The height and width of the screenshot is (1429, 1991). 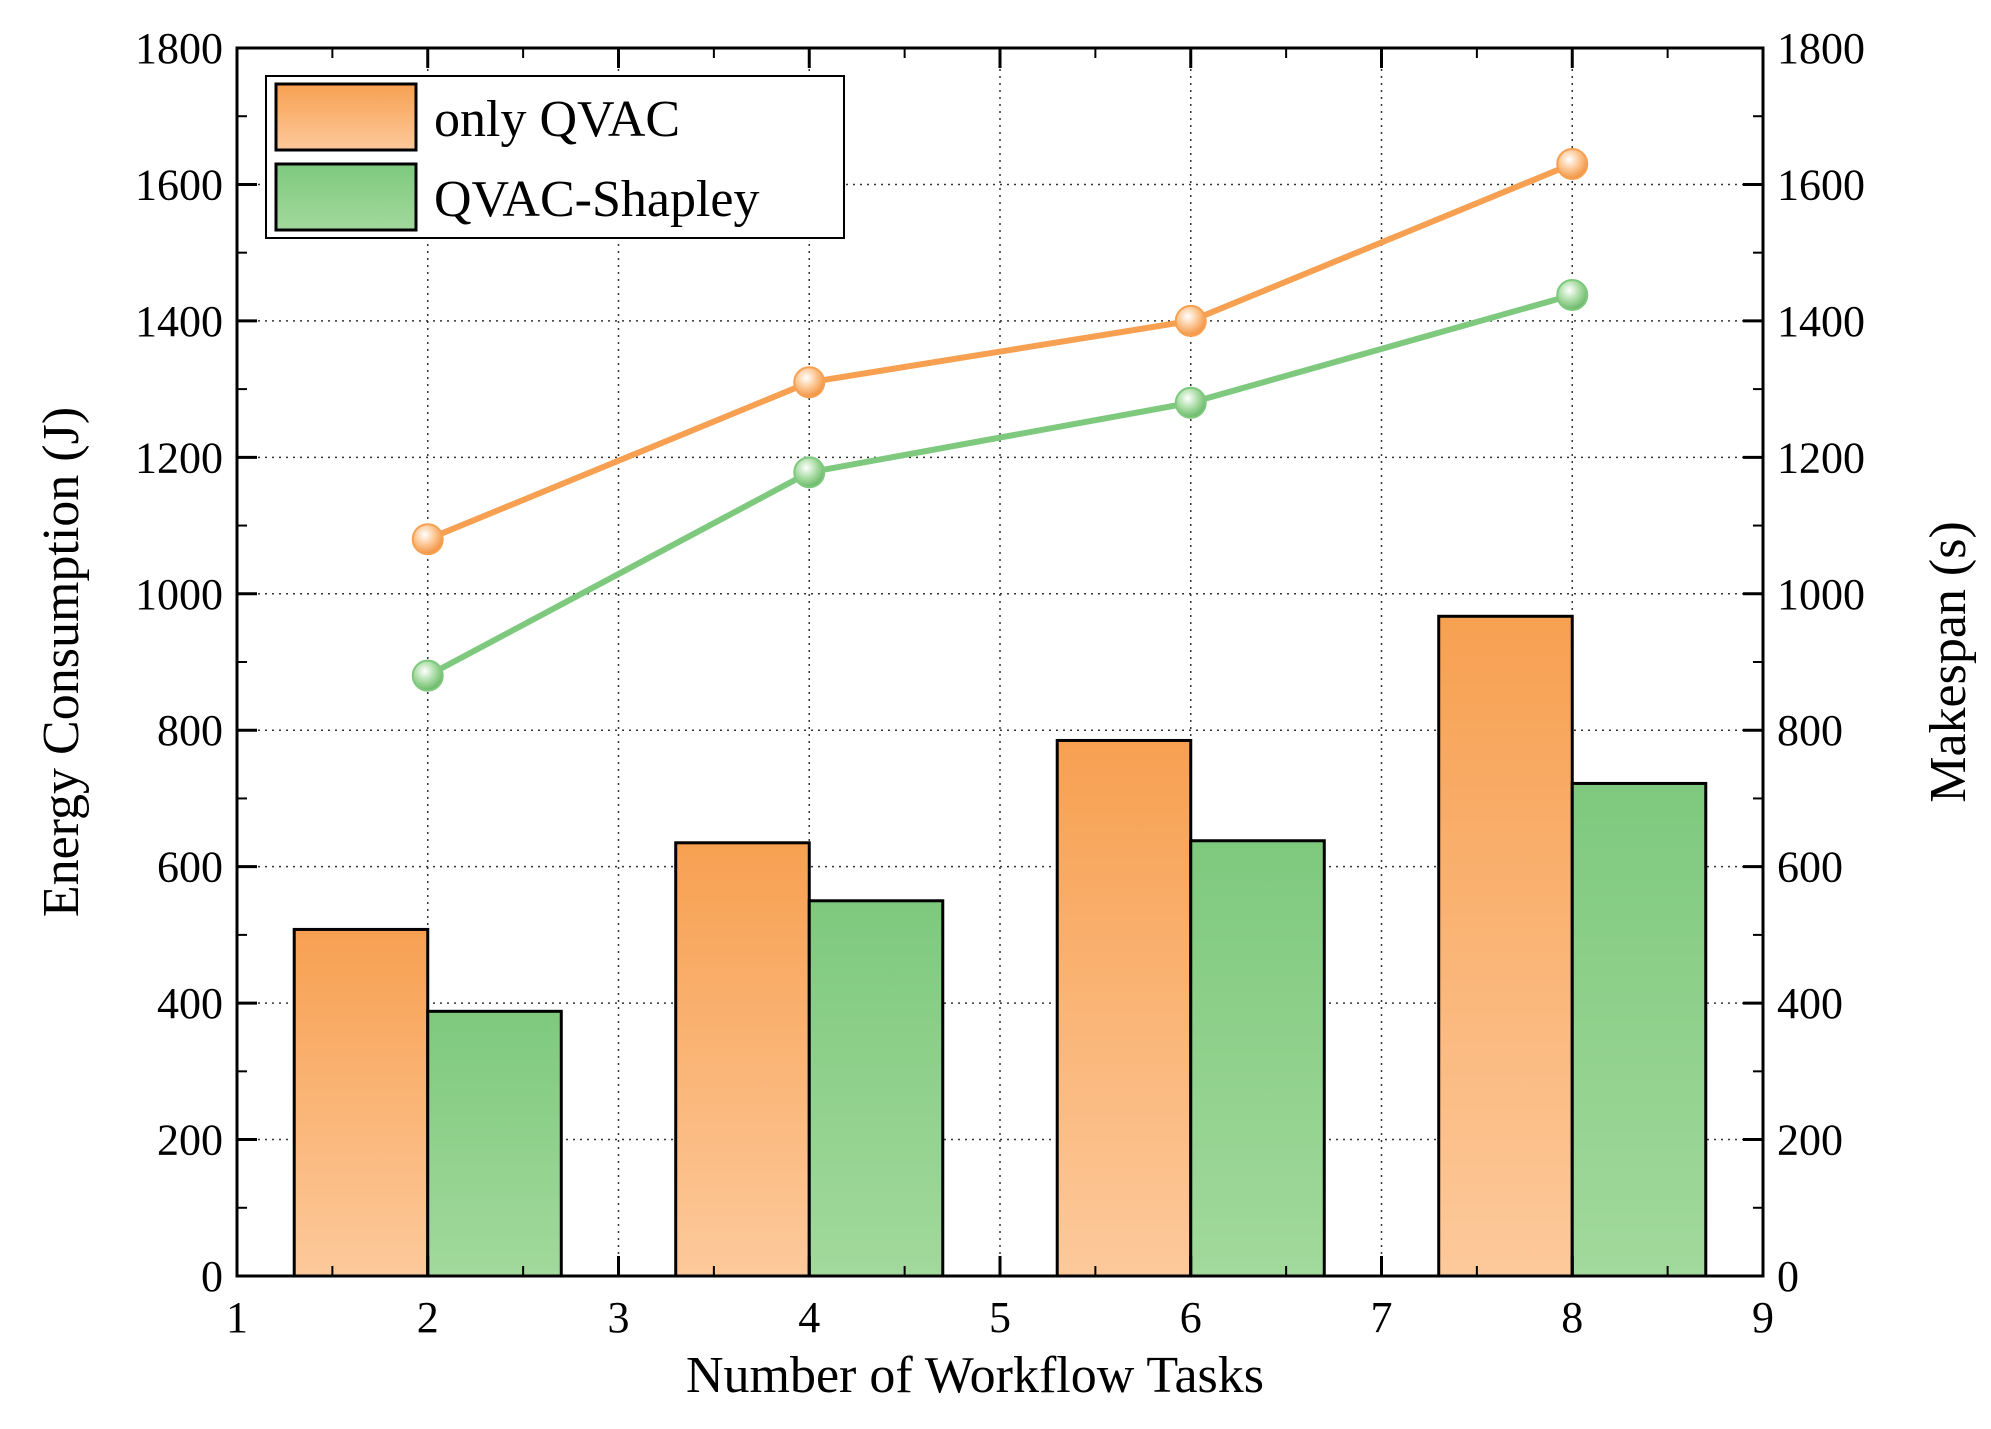 What do you see at coordinates (1382, 1317) in the screenshot?
I see `x-tick-label-7: 7` at bounding box center [1382, 1317].